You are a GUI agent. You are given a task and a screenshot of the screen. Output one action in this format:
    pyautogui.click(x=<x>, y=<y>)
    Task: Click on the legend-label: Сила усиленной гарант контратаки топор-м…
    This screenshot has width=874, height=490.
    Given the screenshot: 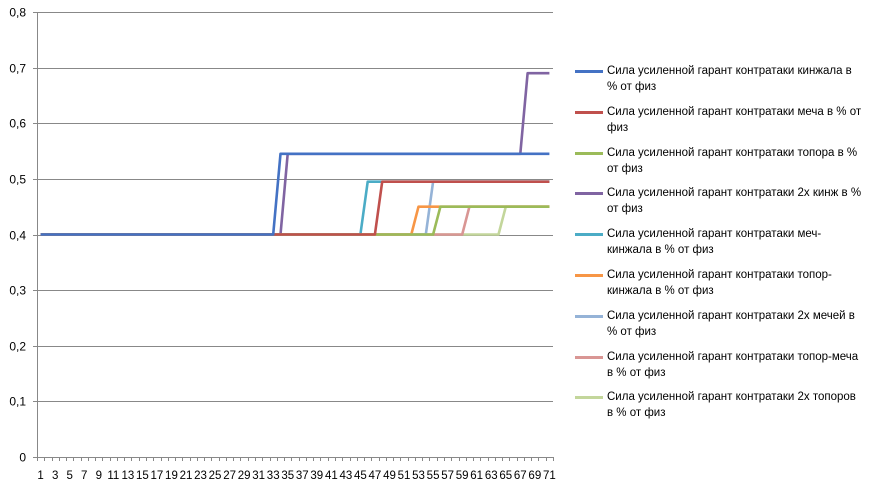 What is the action you would take?
    pyautogui.click(x=733, y=364)
    